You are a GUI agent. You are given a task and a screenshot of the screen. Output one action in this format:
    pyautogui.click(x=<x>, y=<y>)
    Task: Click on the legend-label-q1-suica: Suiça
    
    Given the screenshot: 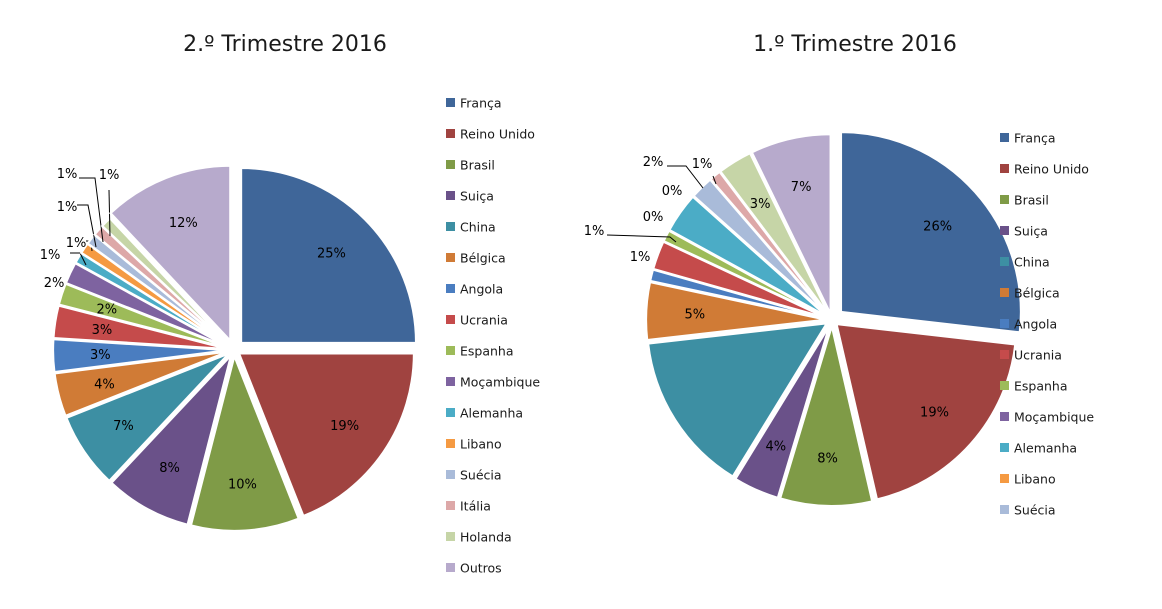 What is the action you would take?
    pyautogui.click(x=1031, y=231)
    